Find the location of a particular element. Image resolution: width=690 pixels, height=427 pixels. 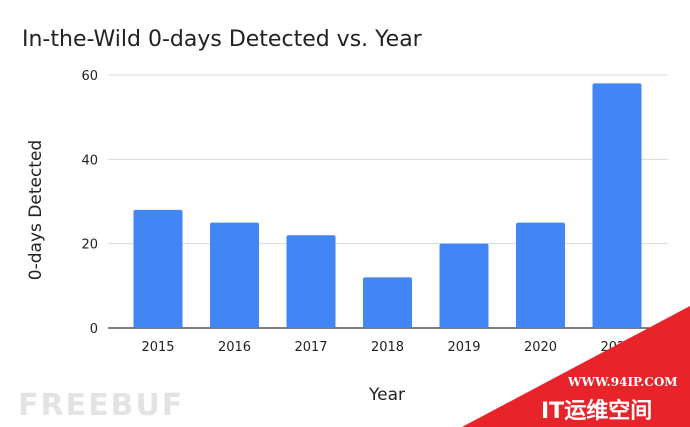

x-tick-label-2016: 2016 is located at coordinates (234, 347).